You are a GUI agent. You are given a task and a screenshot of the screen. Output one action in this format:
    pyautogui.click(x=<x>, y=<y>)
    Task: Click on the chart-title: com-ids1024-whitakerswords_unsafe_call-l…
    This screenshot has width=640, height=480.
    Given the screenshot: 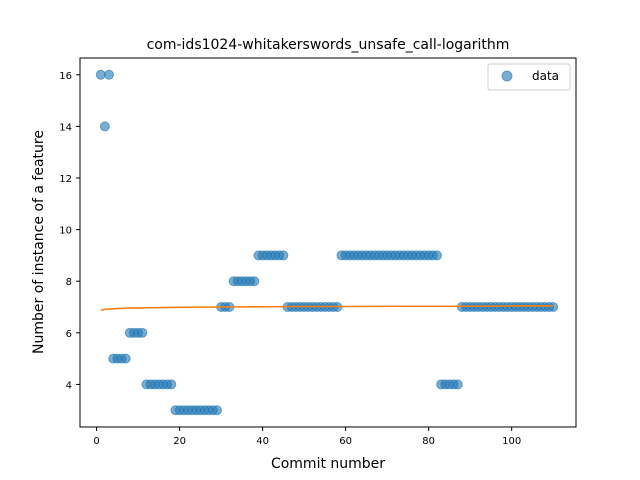 What is the action you would take?
    pyautogui.click(x=328, y=45)
    